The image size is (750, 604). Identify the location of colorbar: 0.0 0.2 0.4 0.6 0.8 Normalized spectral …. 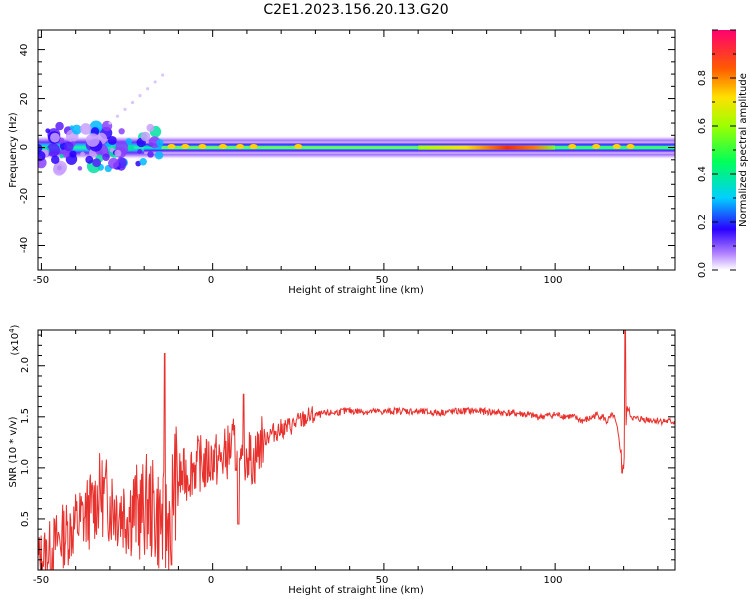
(723, 153).